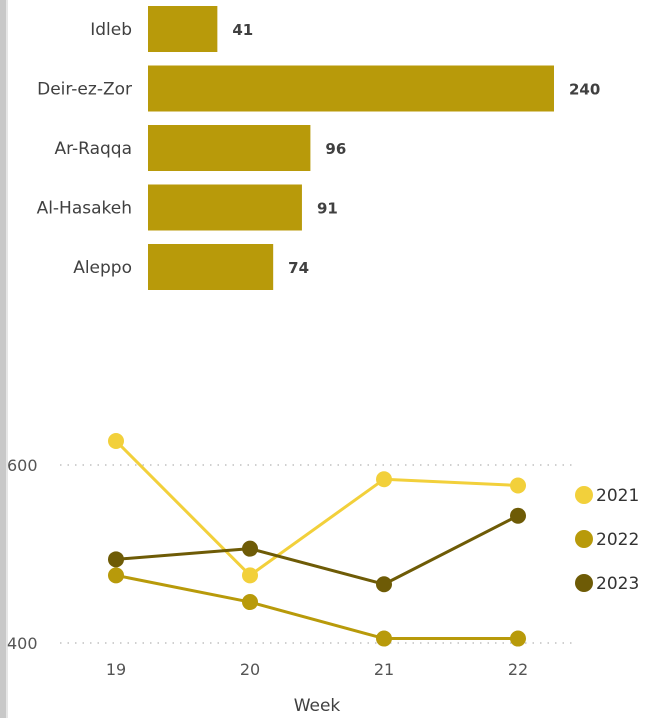 The height and width of the screenshot is (718, 646). Describe the element at coordinates (384, 669) in the screenshot. I see `x-tick-label: 21` at that location.